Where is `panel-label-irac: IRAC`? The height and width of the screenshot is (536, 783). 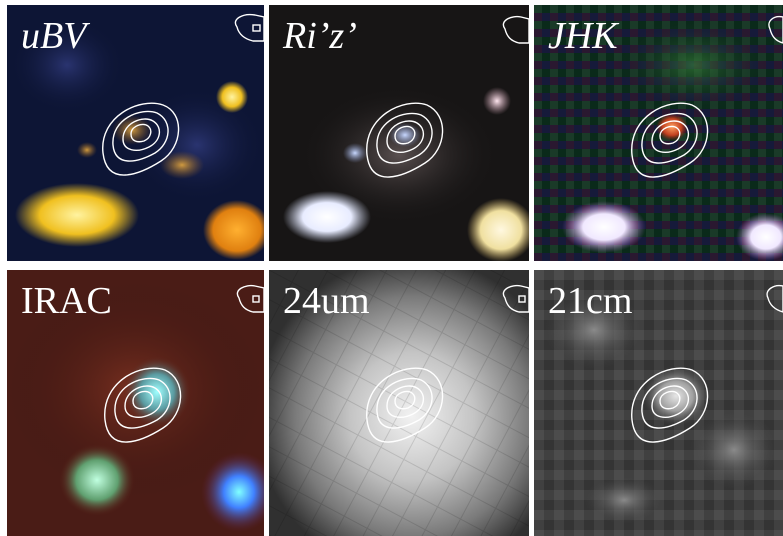 panel-label-irac: IRAC is located at coordinates (66, 301).